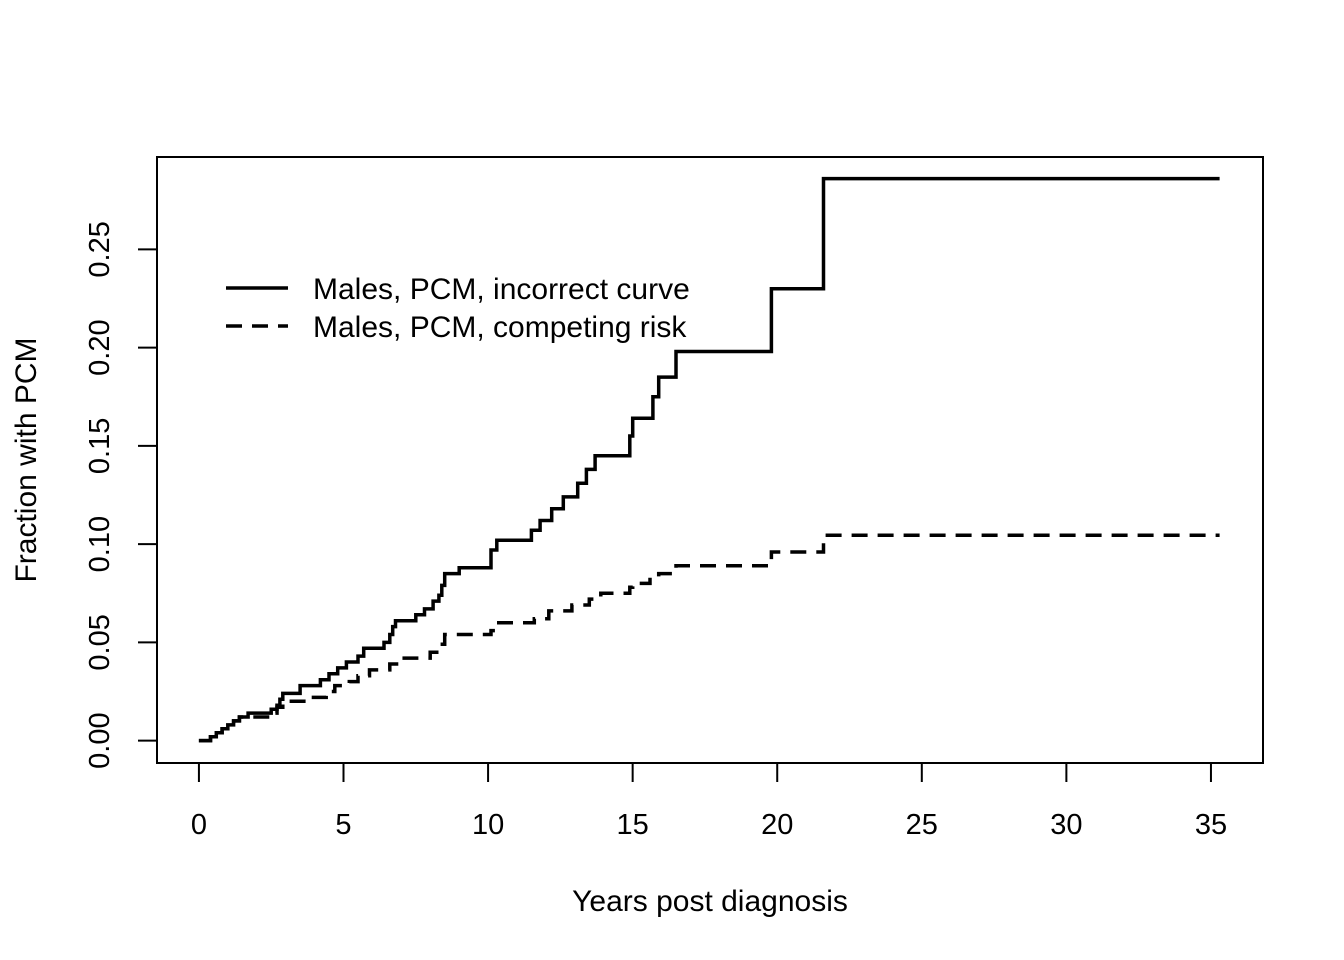 The height and width of the screenshot is (960, 1344). What do you see at coordinates (633, 825) in the screenshot?
I see `x-tick-label: 15` at bounding box center [633, 825].